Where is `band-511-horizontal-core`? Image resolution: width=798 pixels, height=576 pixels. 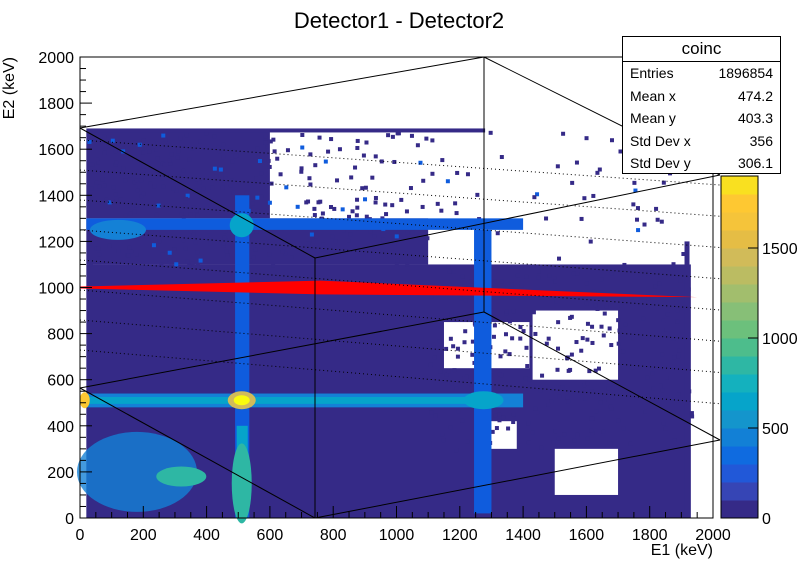
band-511-horizontal-core is located at coordinates (289, 400).